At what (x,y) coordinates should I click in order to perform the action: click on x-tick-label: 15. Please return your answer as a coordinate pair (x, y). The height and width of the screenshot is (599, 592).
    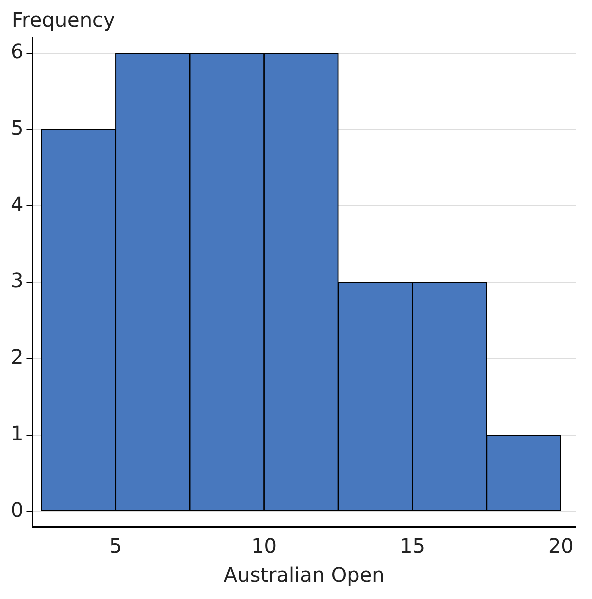
    Looking at the image, I should click on (413, 546).